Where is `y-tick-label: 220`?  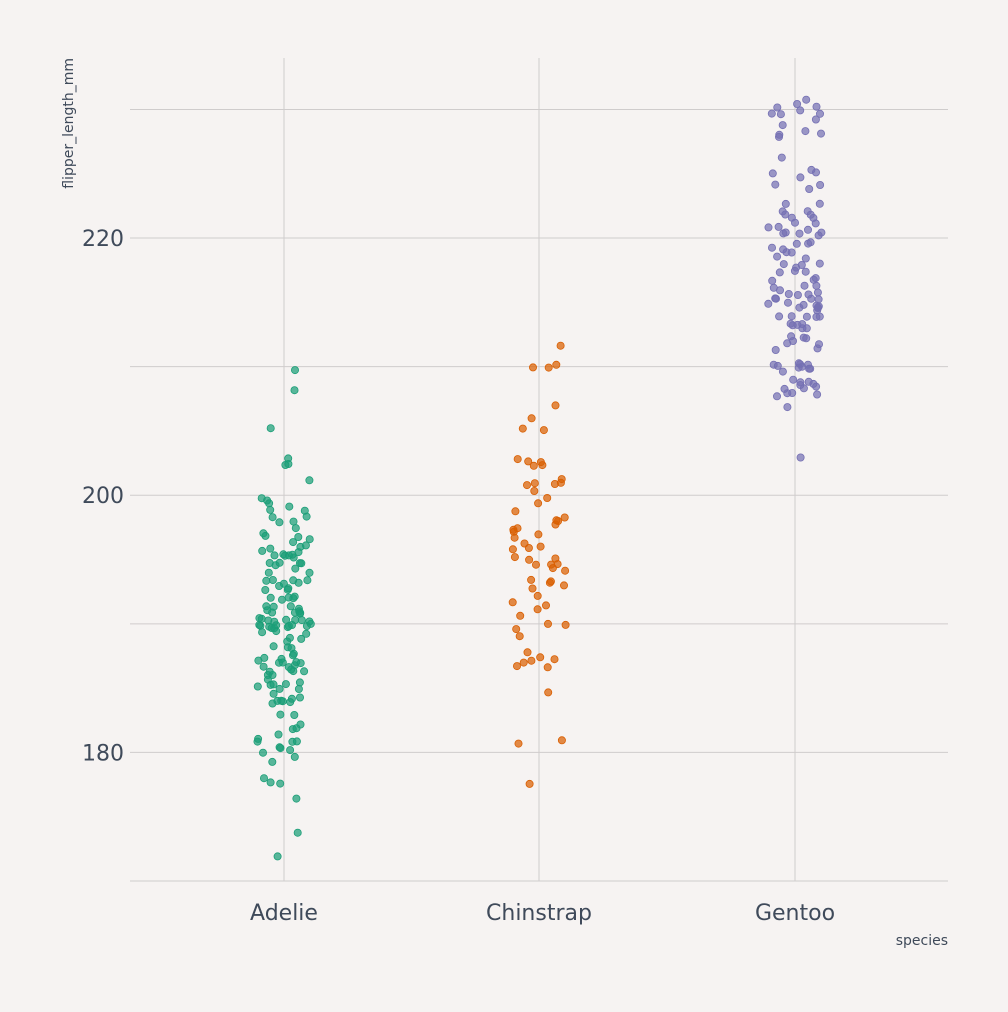 y-tick-label: 220 is located at coordinates (103, 239).